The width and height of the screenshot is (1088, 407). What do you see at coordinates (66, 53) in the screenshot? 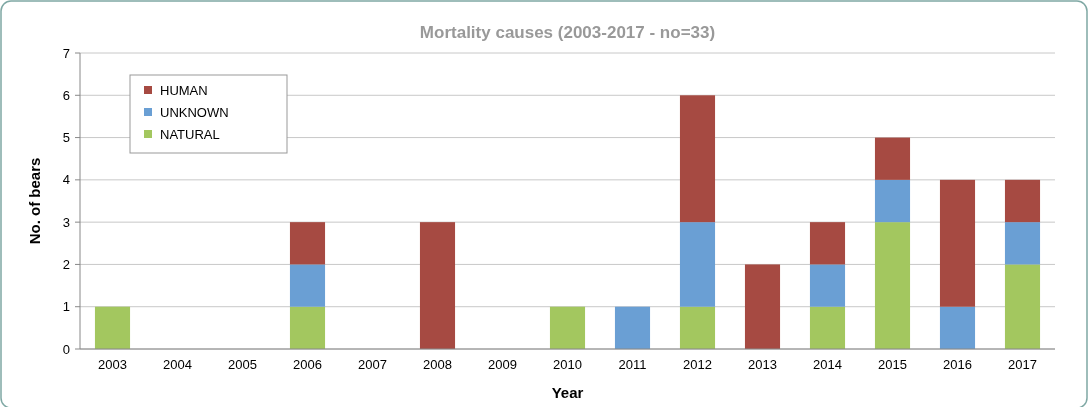
I see `y-tick-label: 7` at bounding box center [66, 53].